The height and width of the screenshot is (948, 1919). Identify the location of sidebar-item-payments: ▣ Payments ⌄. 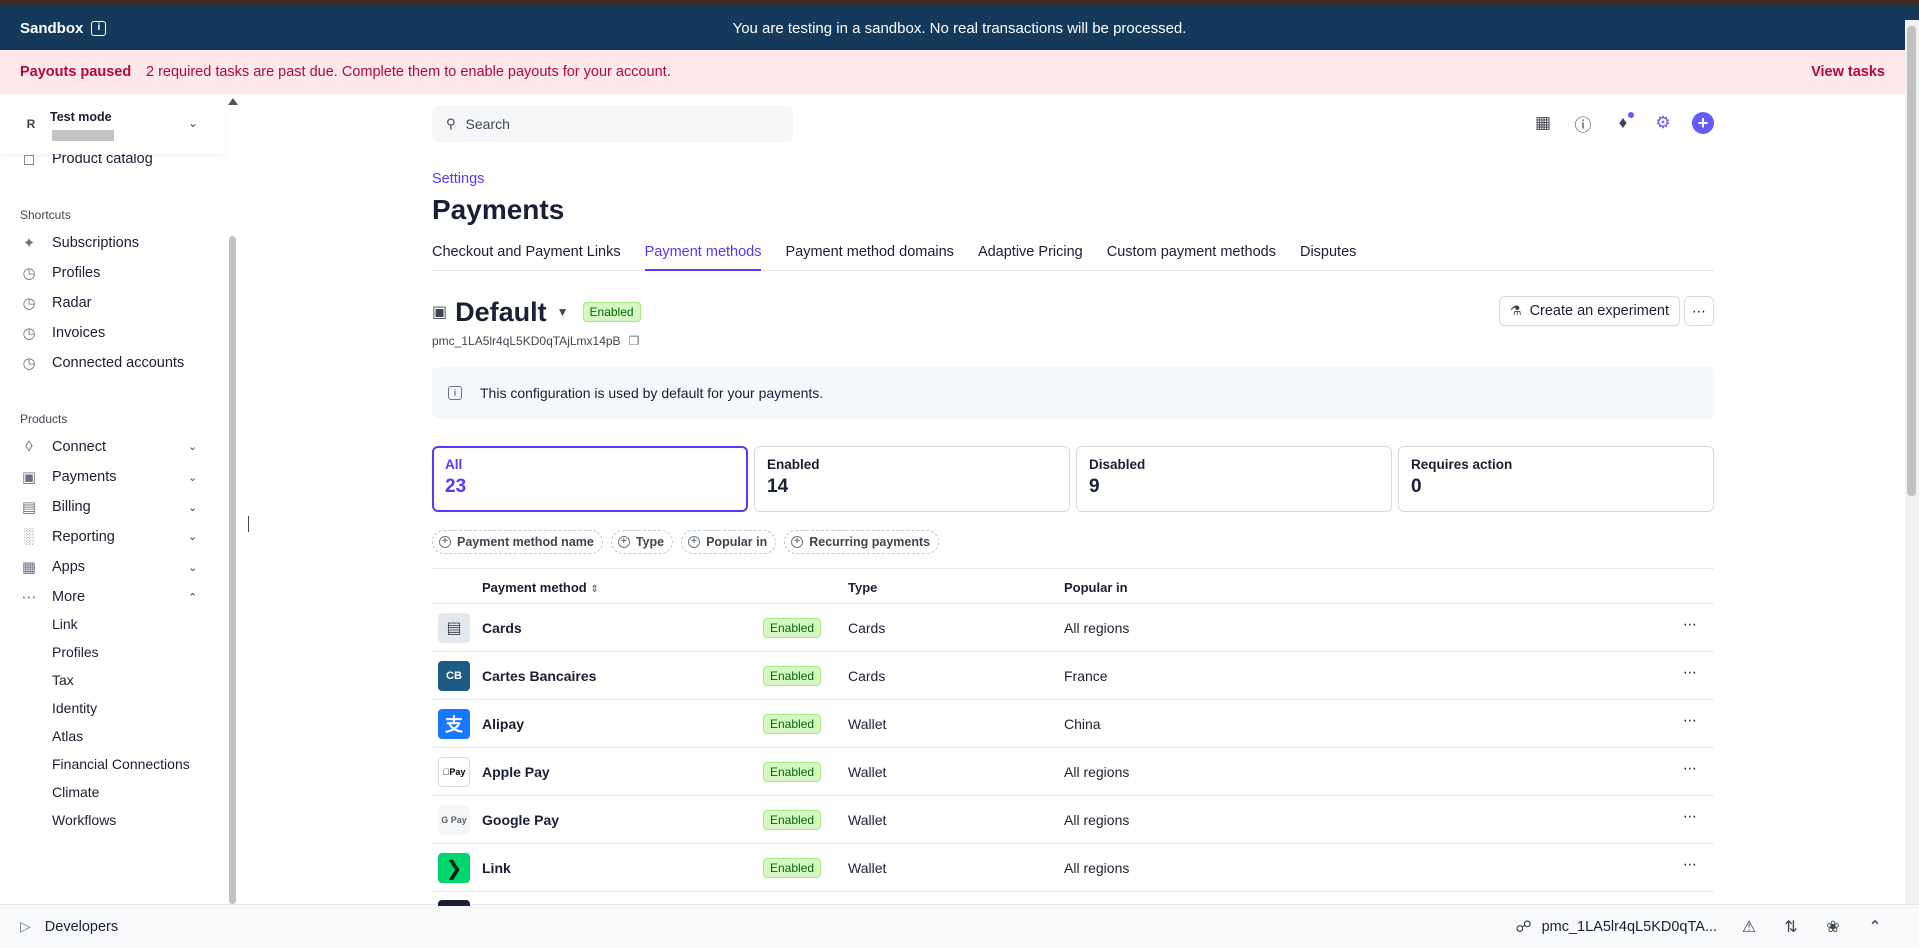
(108, 477).